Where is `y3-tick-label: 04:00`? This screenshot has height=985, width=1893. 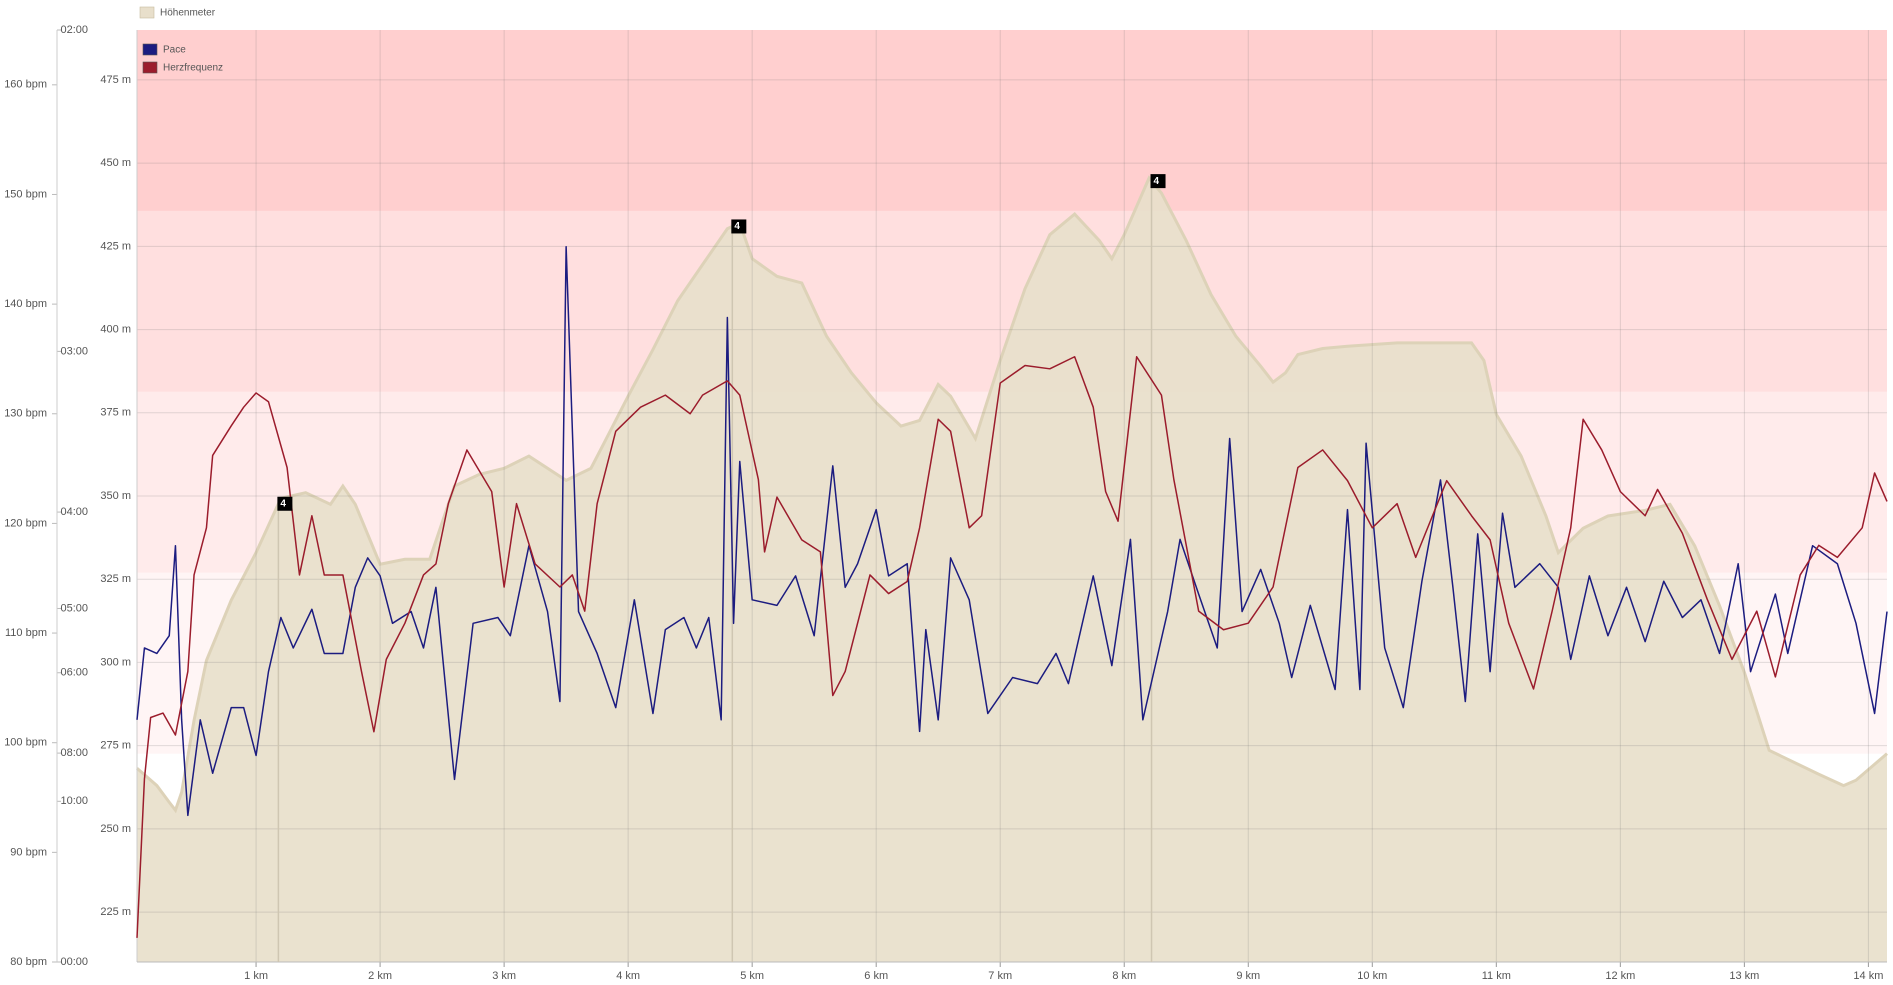 y3-tick-label: 04:00 is located at coordinates (74, 512).